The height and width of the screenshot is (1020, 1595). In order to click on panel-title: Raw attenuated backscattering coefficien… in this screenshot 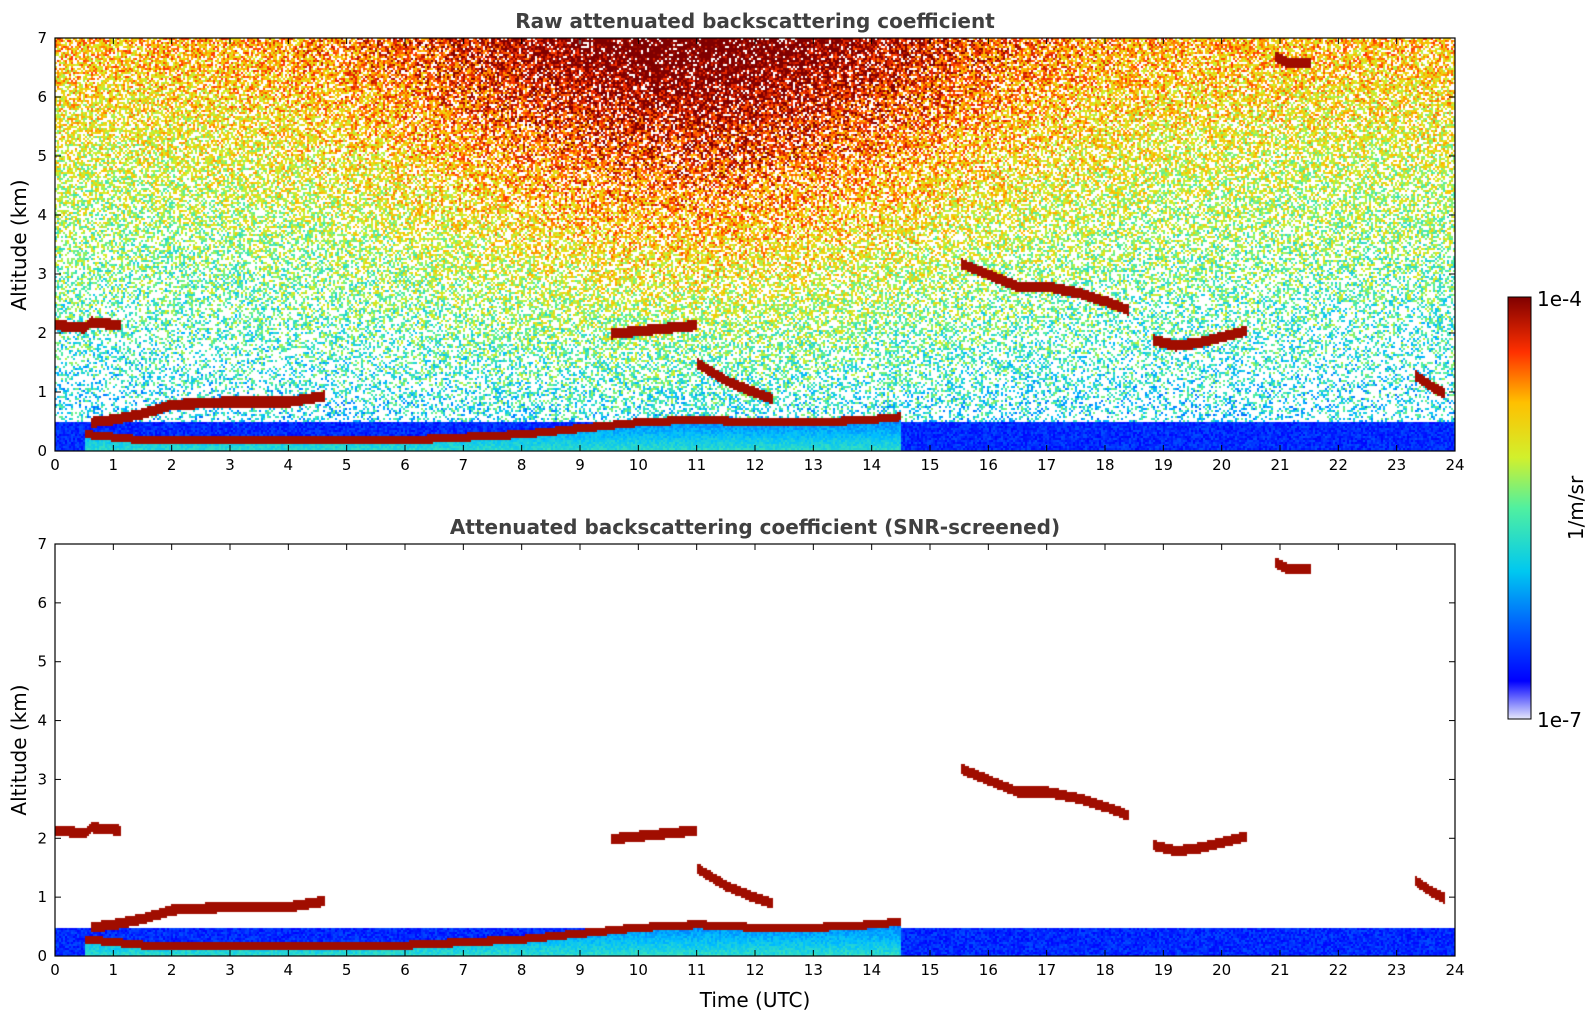, I will do `click(755, 21)`.